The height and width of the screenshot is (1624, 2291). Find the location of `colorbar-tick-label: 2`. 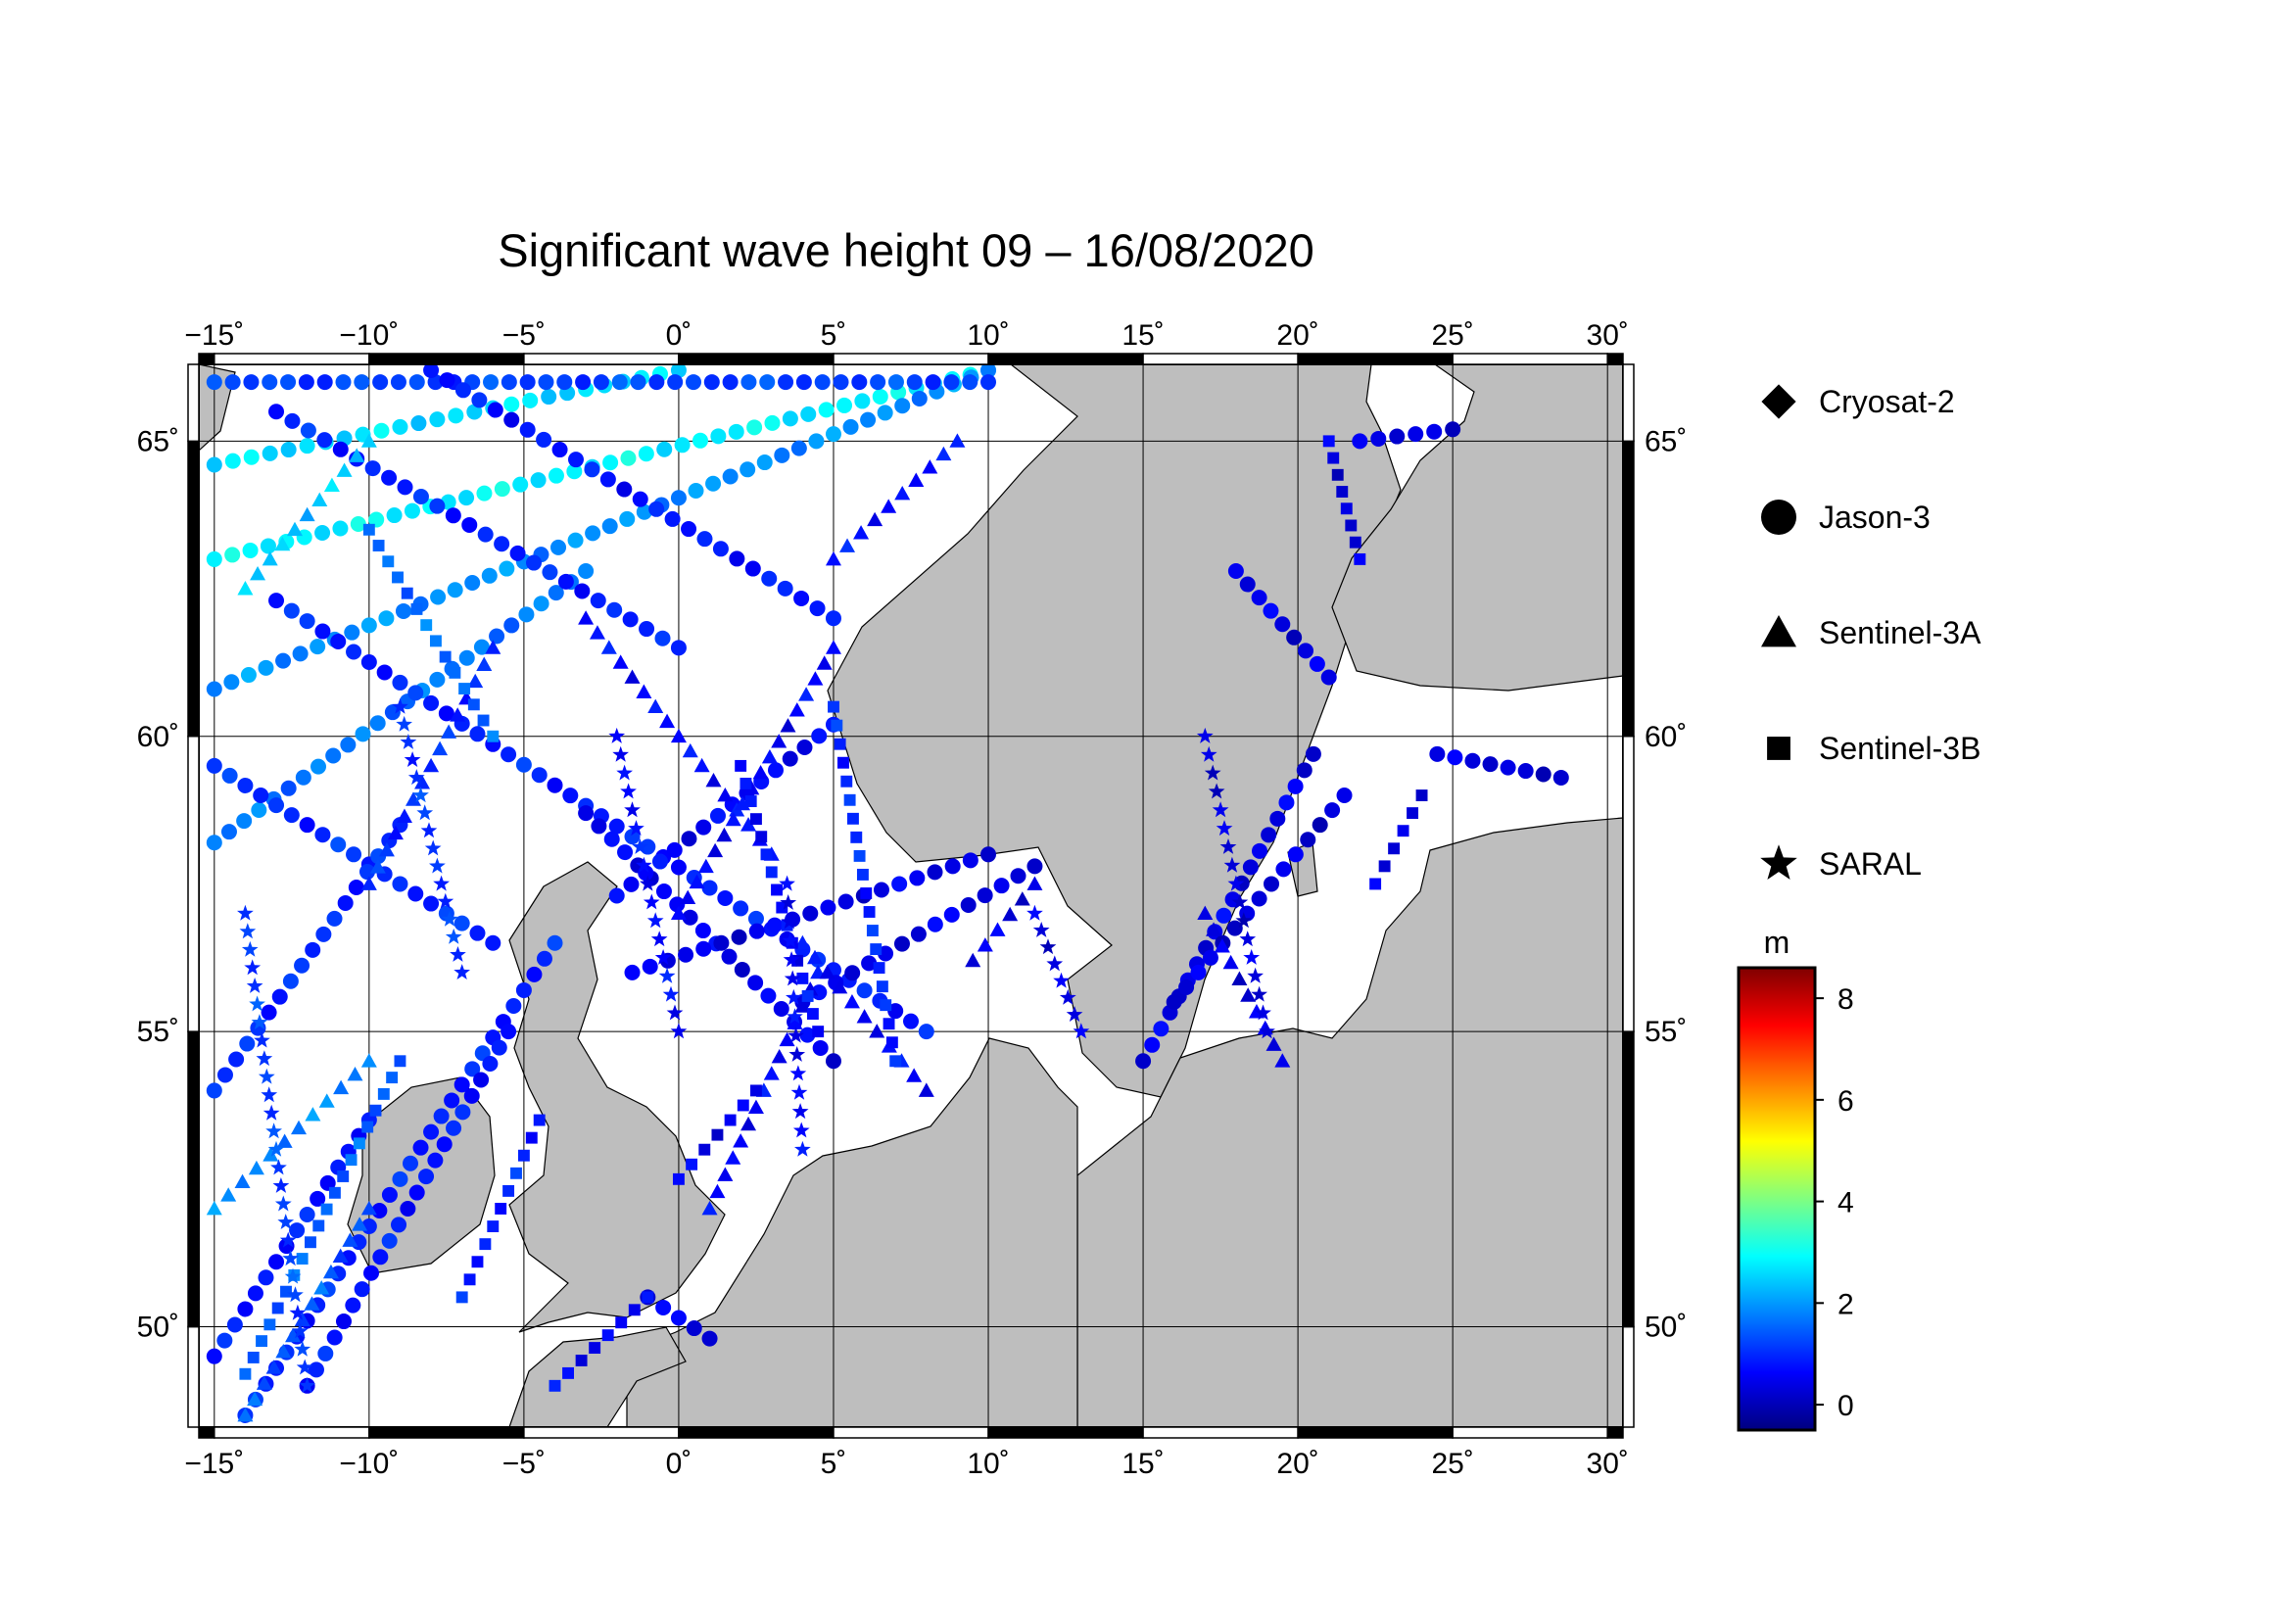

colorbar-tick-label: 2 is located at coordinates (1846, 1304).